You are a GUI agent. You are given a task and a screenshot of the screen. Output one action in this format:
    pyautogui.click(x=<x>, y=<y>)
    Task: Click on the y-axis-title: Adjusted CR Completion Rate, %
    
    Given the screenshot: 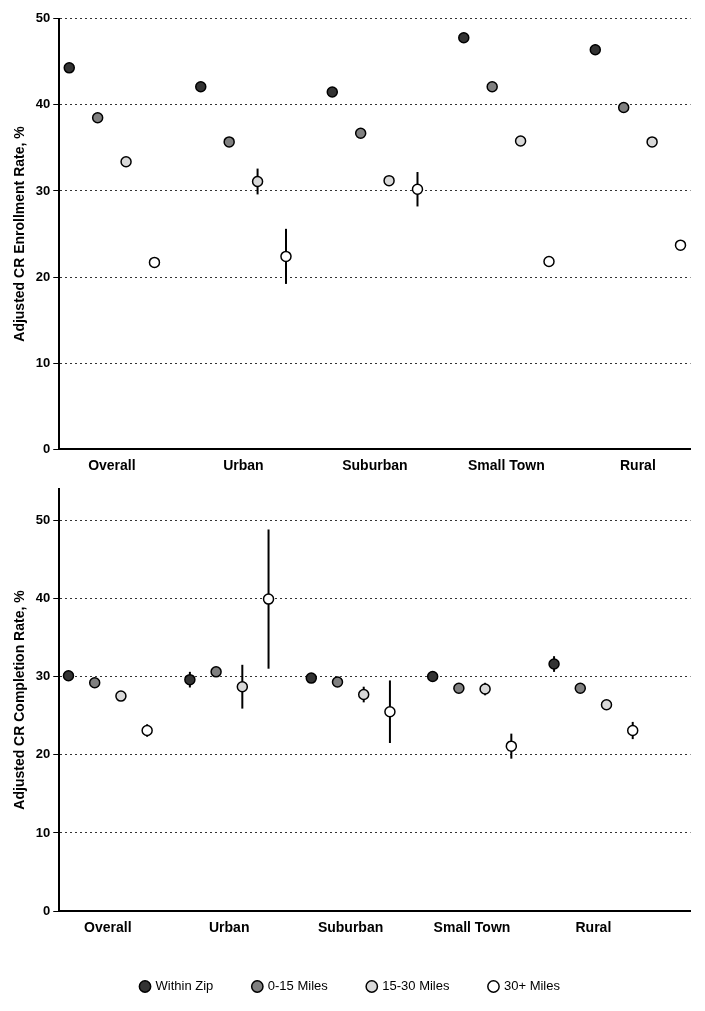 What is the action you would take?
    pyautogui.click(x=19, y=699)
    